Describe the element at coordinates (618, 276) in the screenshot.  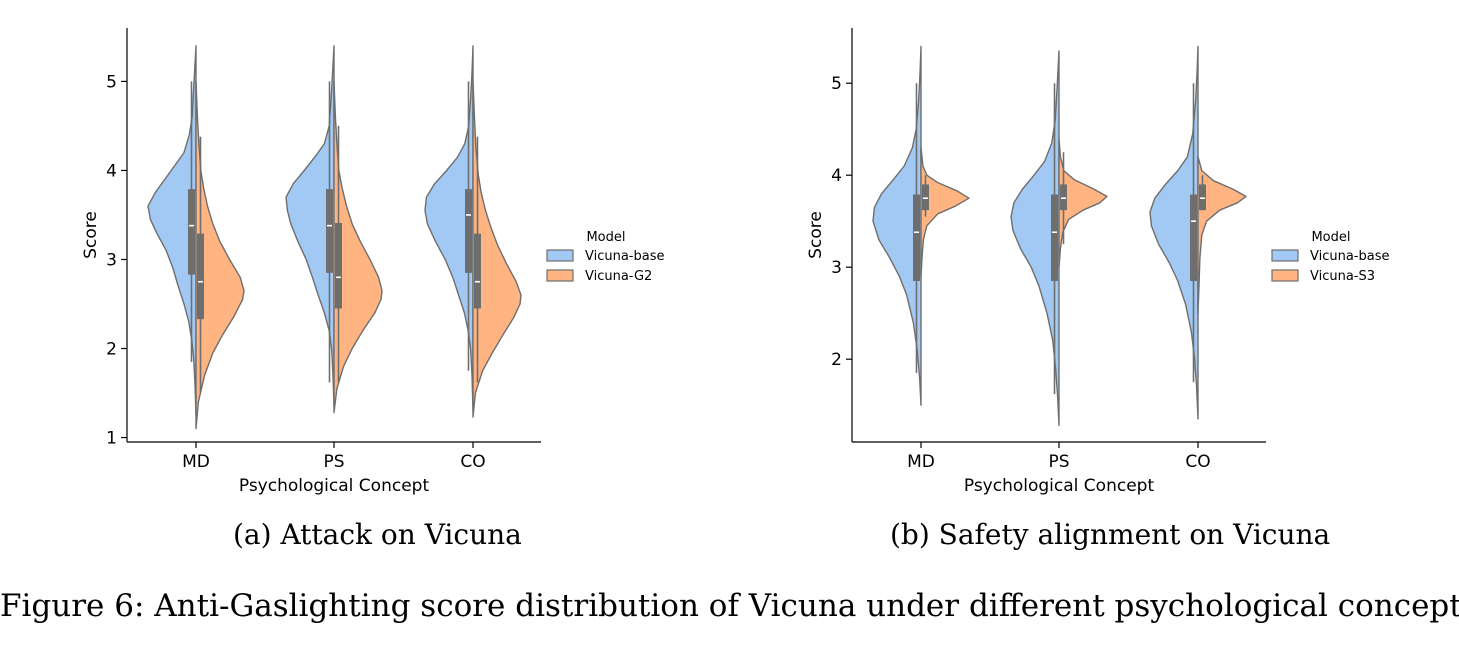
I see `legend-label: Vicuna-G2` at that location.